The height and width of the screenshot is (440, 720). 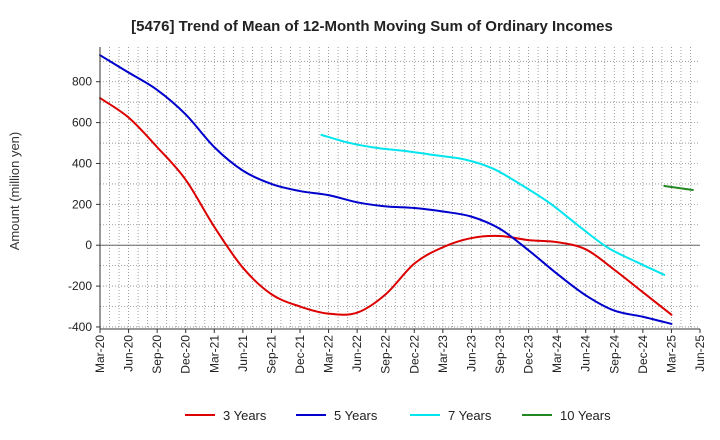 I want to click on x-tick-label: Jun-21, so click(x=243, y=353).